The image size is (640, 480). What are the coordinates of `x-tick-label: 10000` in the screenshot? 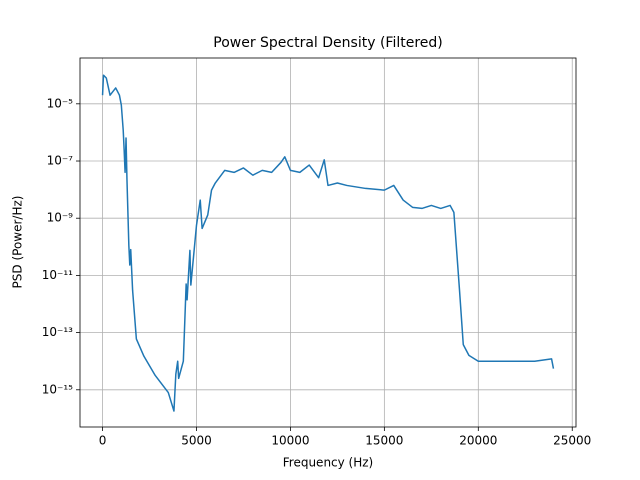 It's located at (290, 441).